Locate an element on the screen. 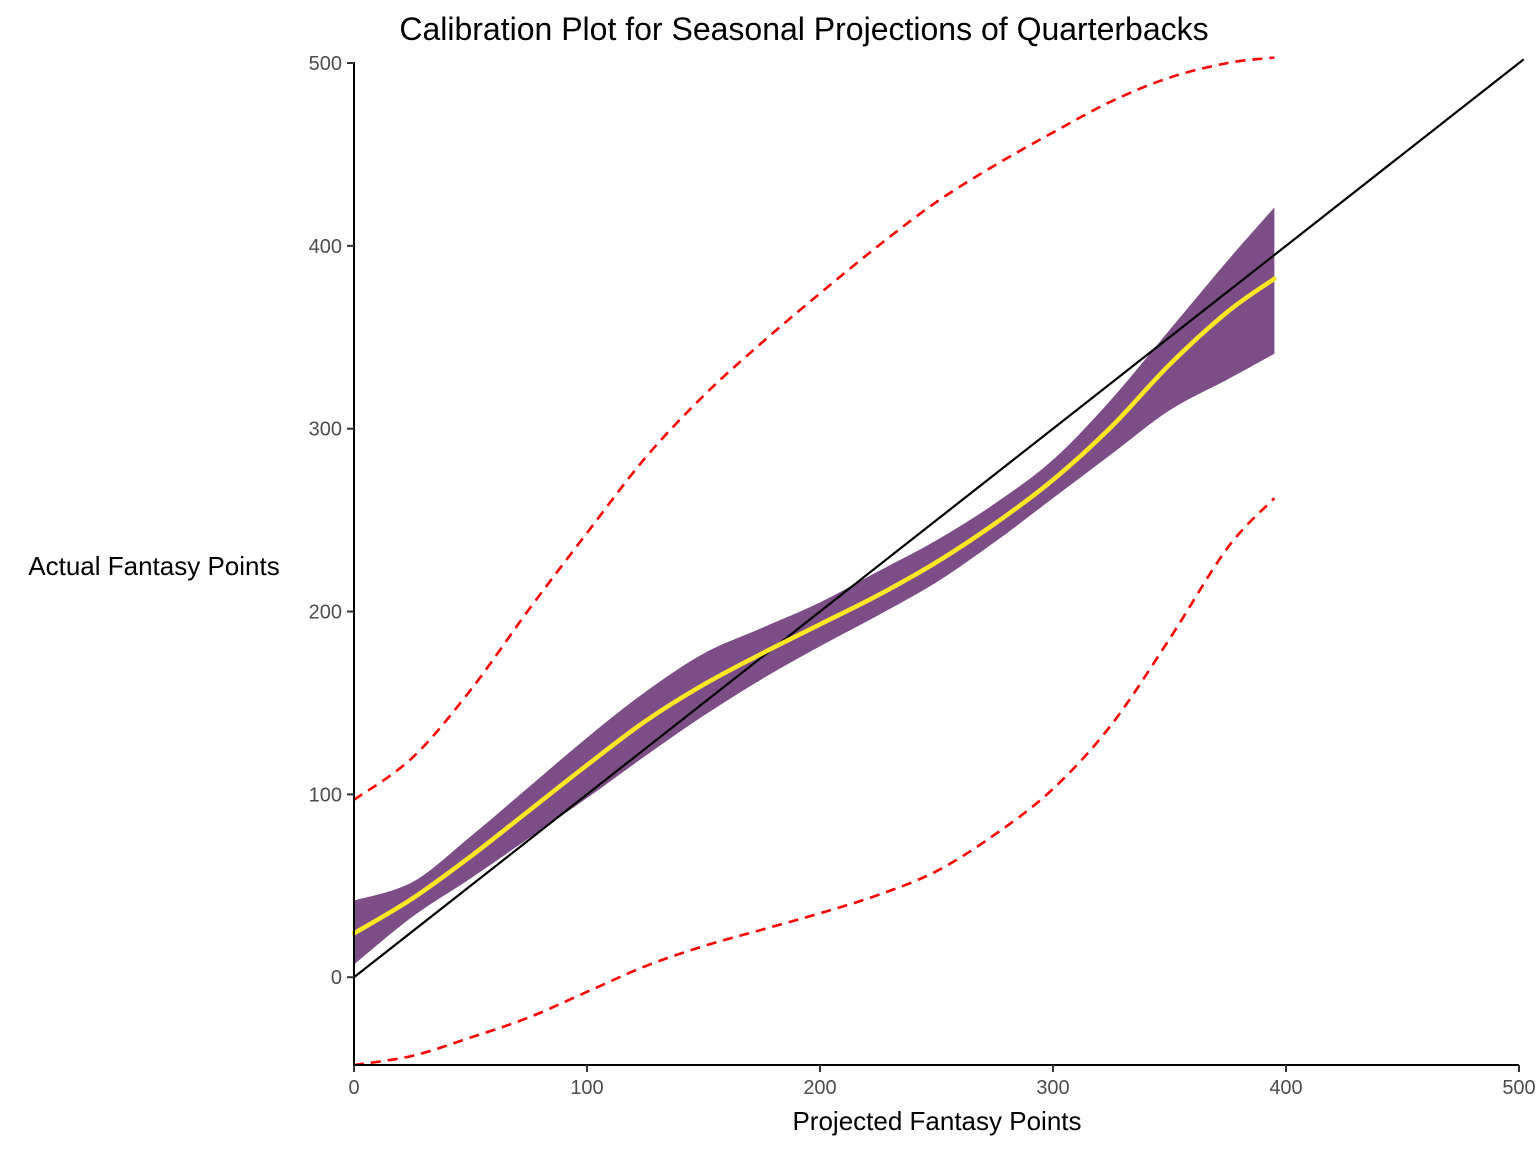  x-tick-label: 200 is located at coordinates (819, 1088).